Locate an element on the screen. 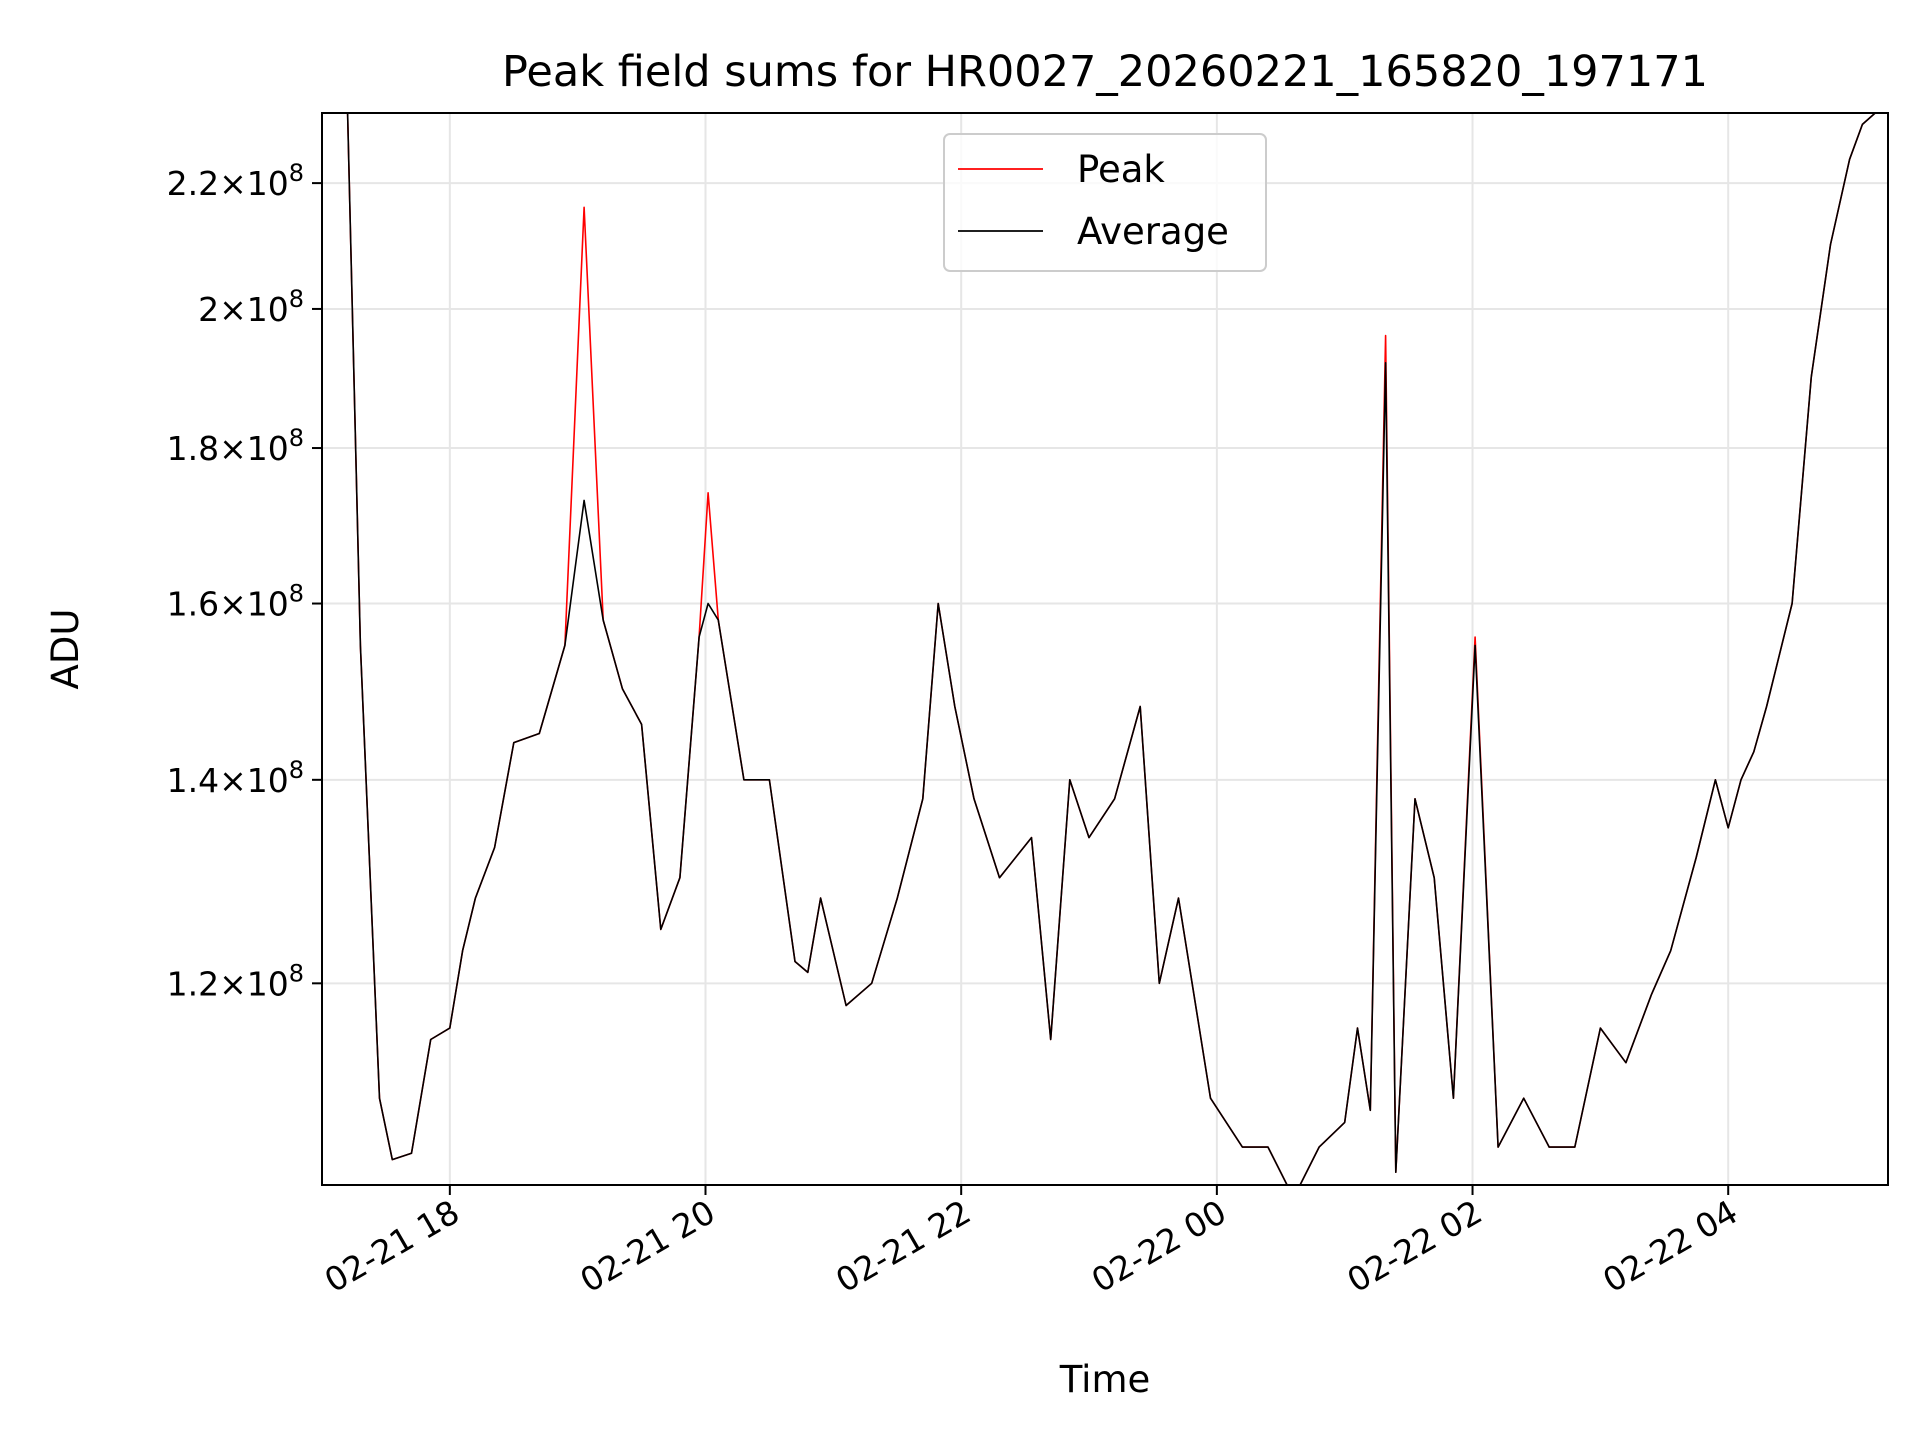 The width and height of the screenshot is (1920, 1440). y-tick-label: 1.8×108 is located at coordinates (235, 446).